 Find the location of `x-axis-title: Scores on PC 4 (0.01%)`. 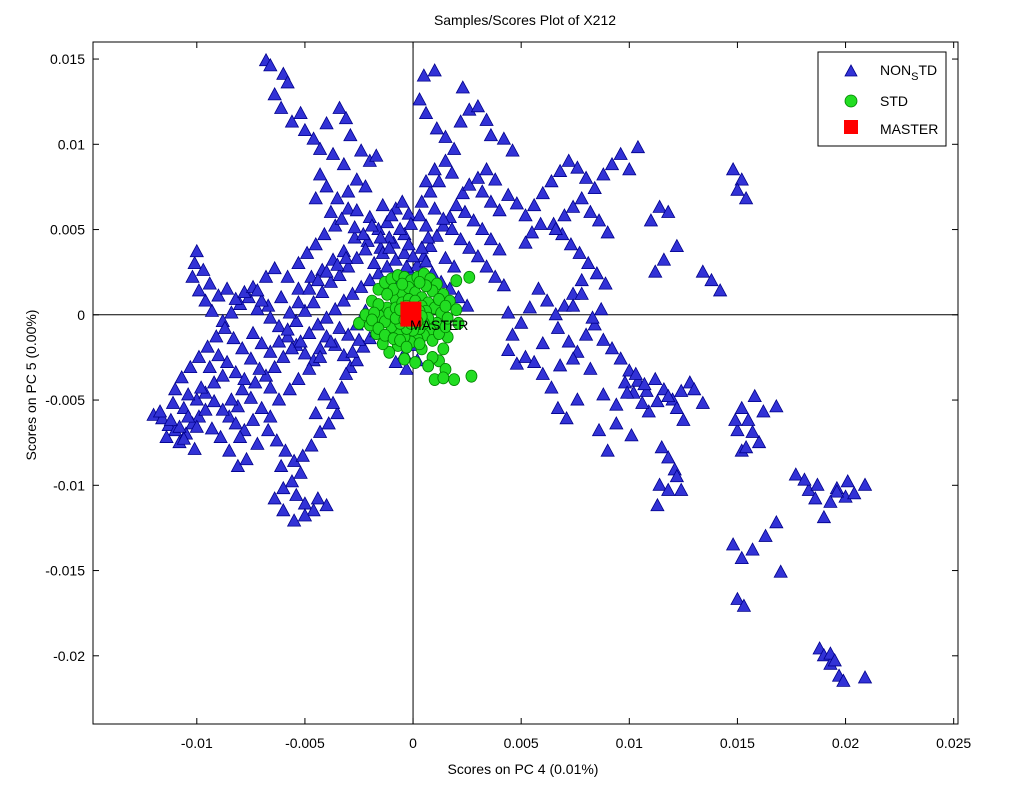

x-axis-title: Scores on PC 4 (0.01%) is located at coordinates (523, 769).